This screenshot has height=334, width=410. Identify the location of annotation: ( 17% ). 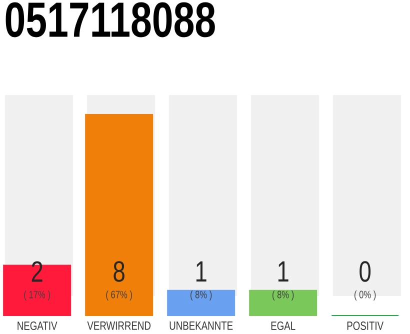
(37, 295).